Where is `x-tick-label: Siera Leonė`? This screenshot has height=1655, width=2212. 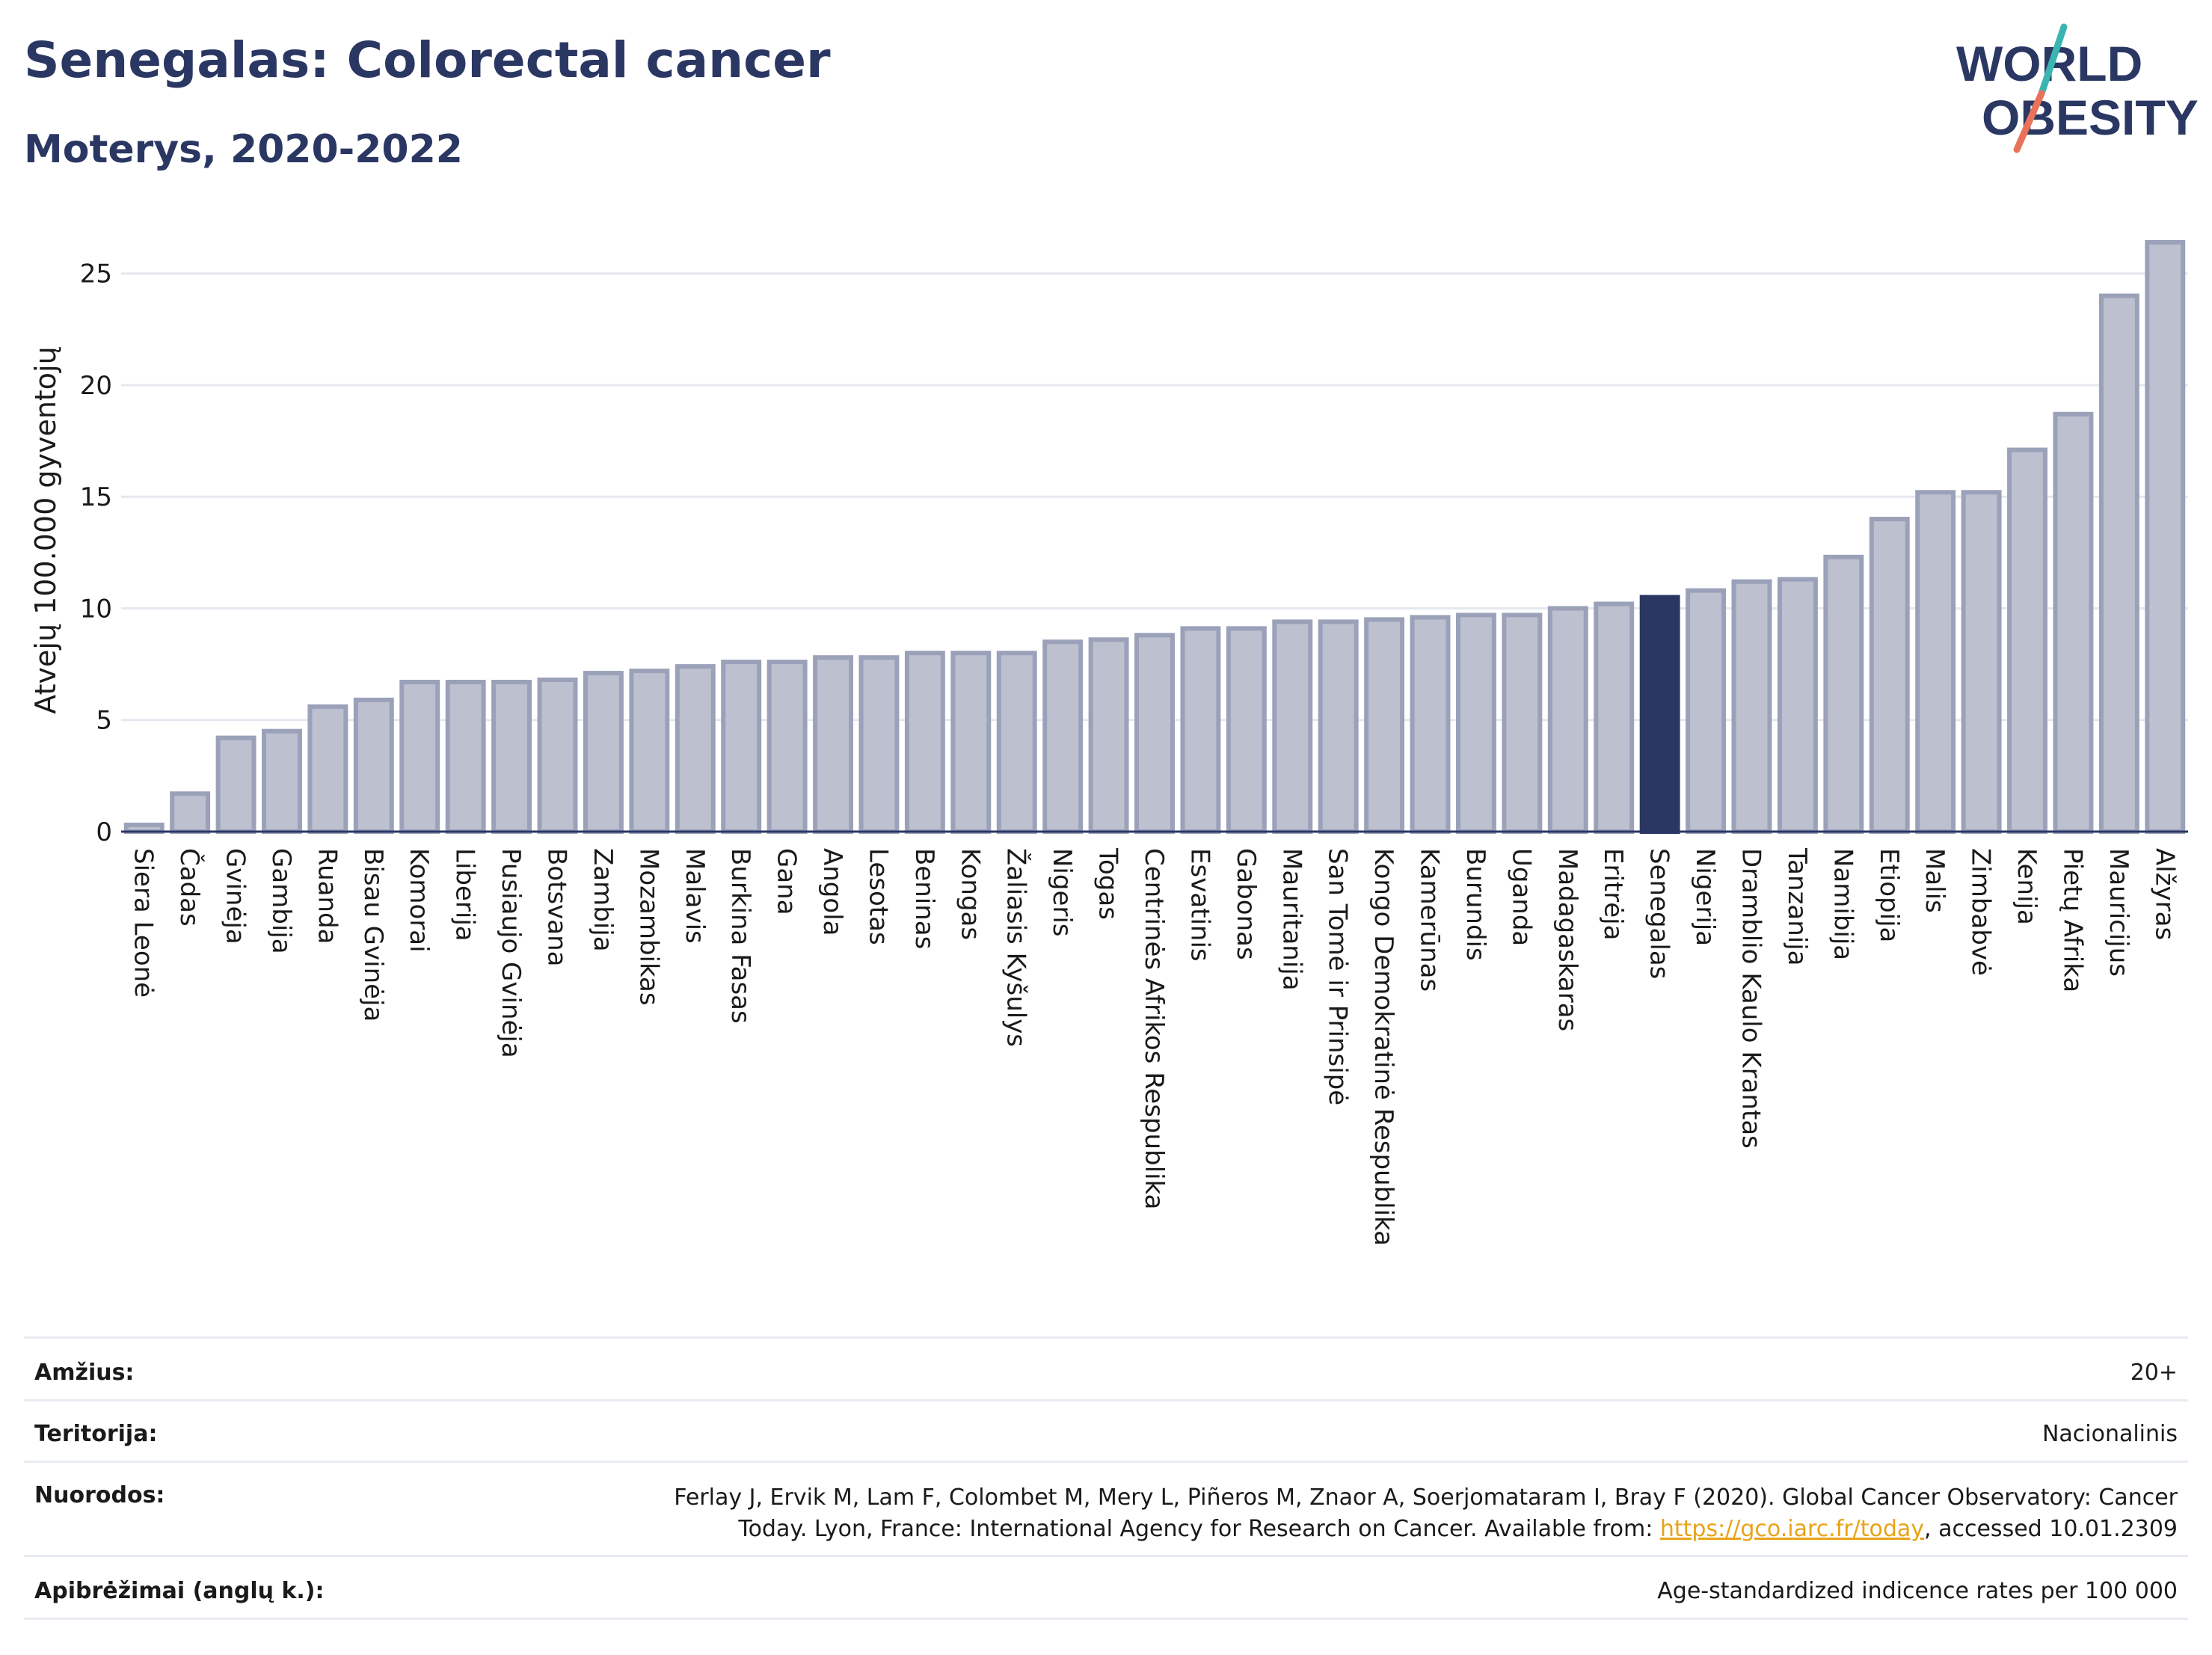 x-tick-label: Siera Leonė is located at coordinates (144, 923).